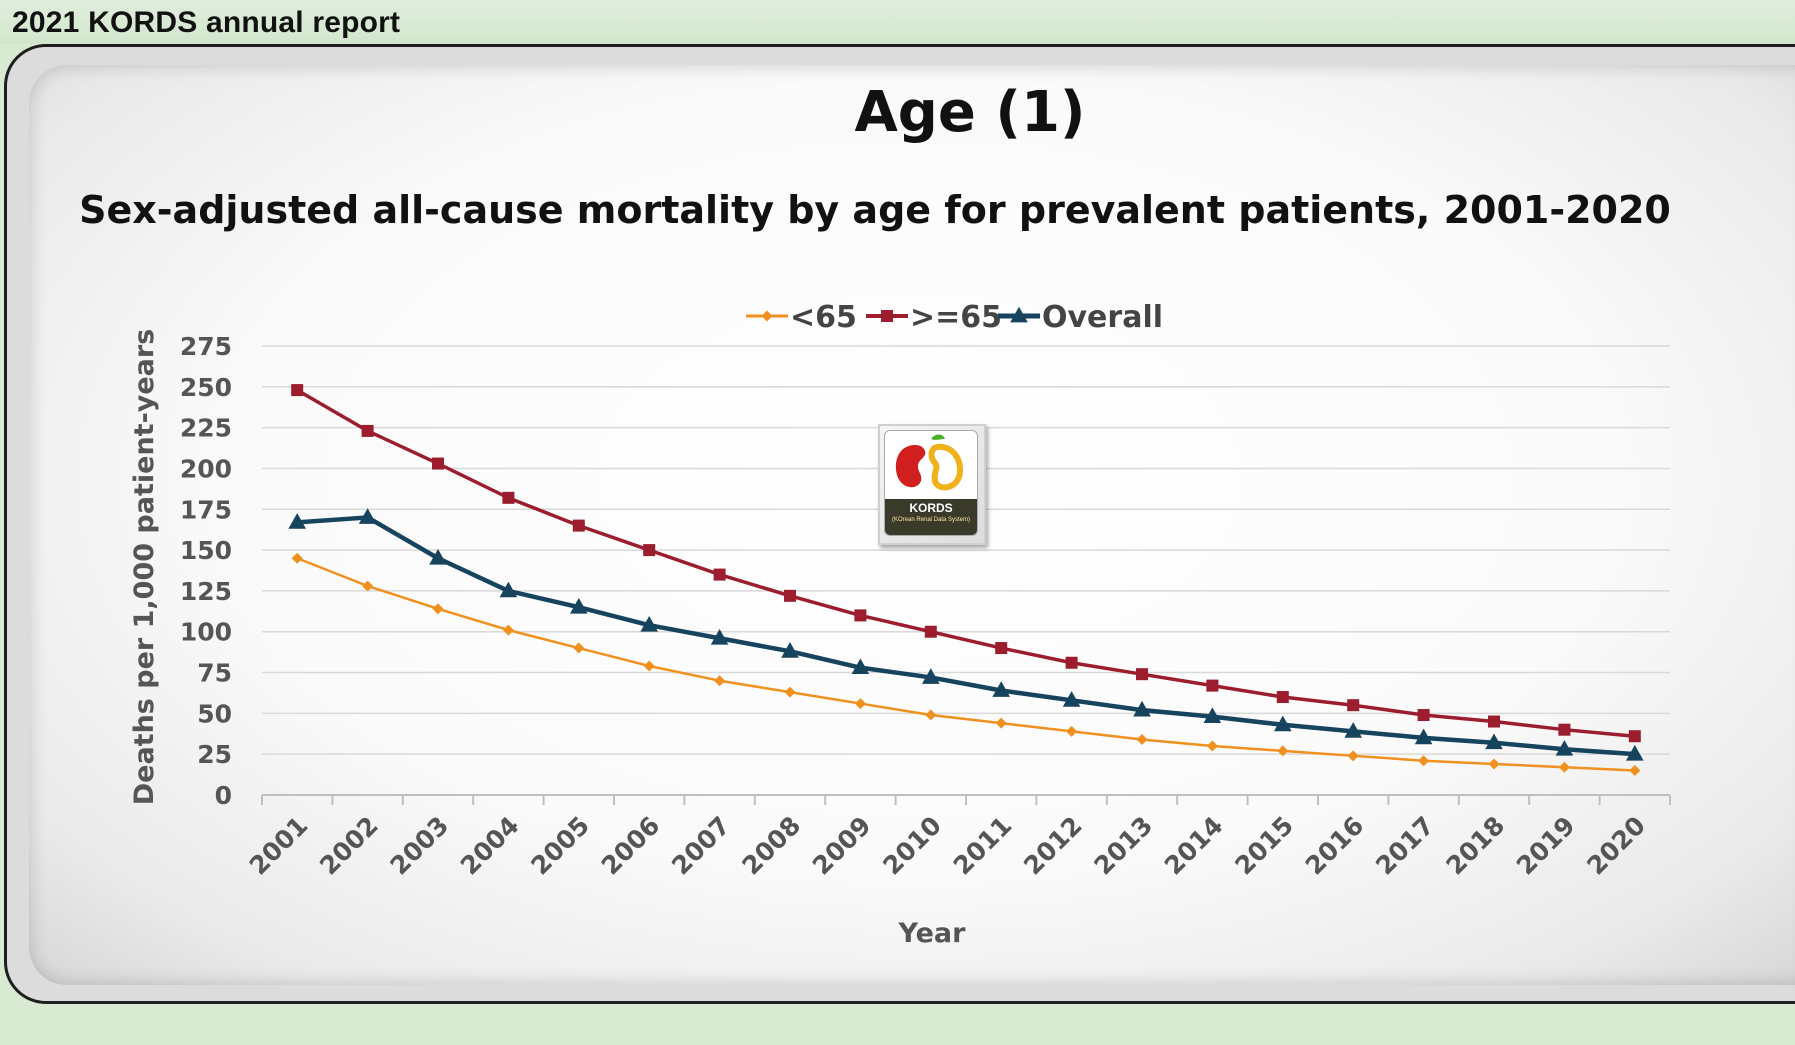  What do you see at coordinates (842, 846) in the screenshot?
I see `x-tick-label: 2009` at bounding box center [842, 846].